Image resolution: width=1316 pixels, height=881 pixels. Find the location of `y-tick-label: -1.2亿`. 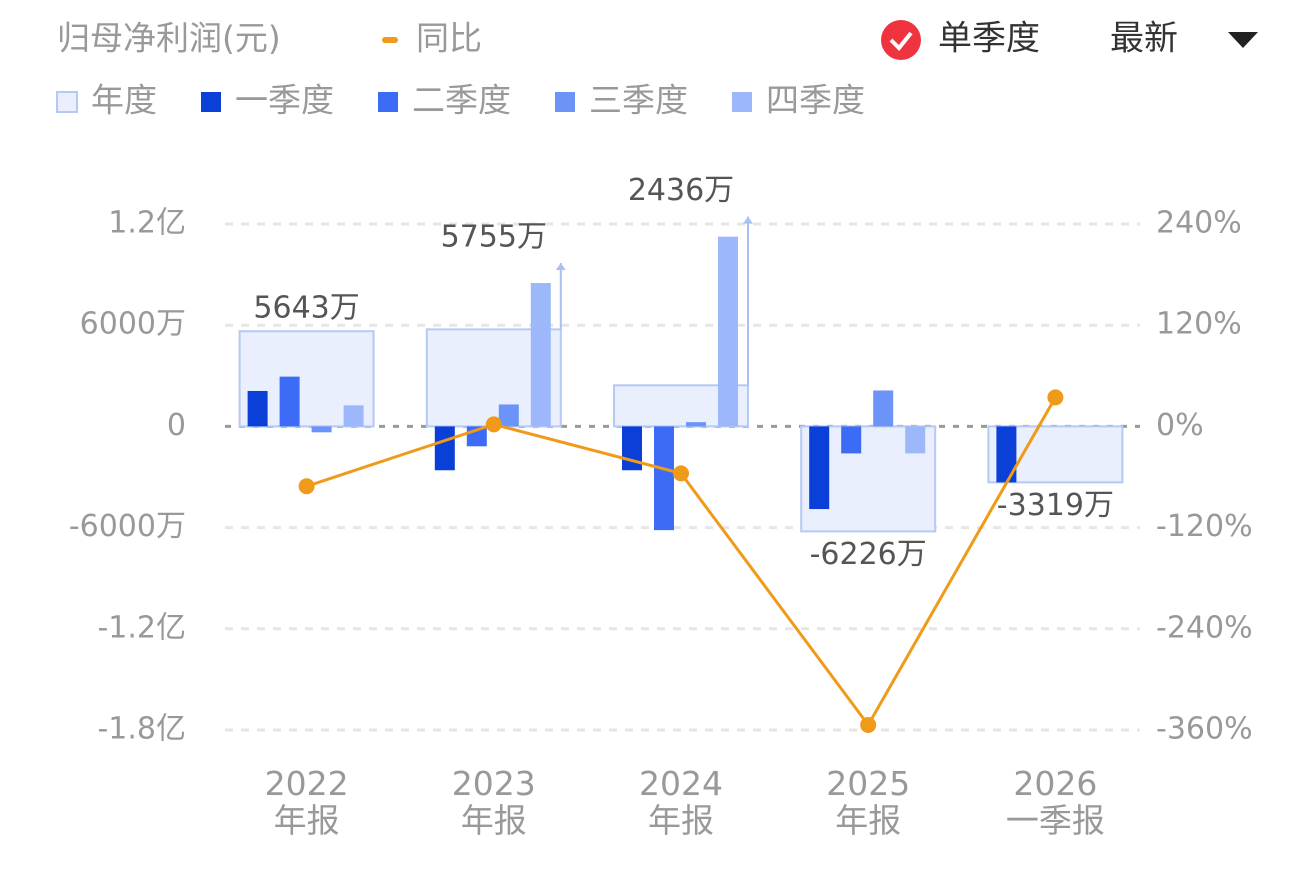

y-tick-label: -1.2亿 is located at coordinates (141, 627).